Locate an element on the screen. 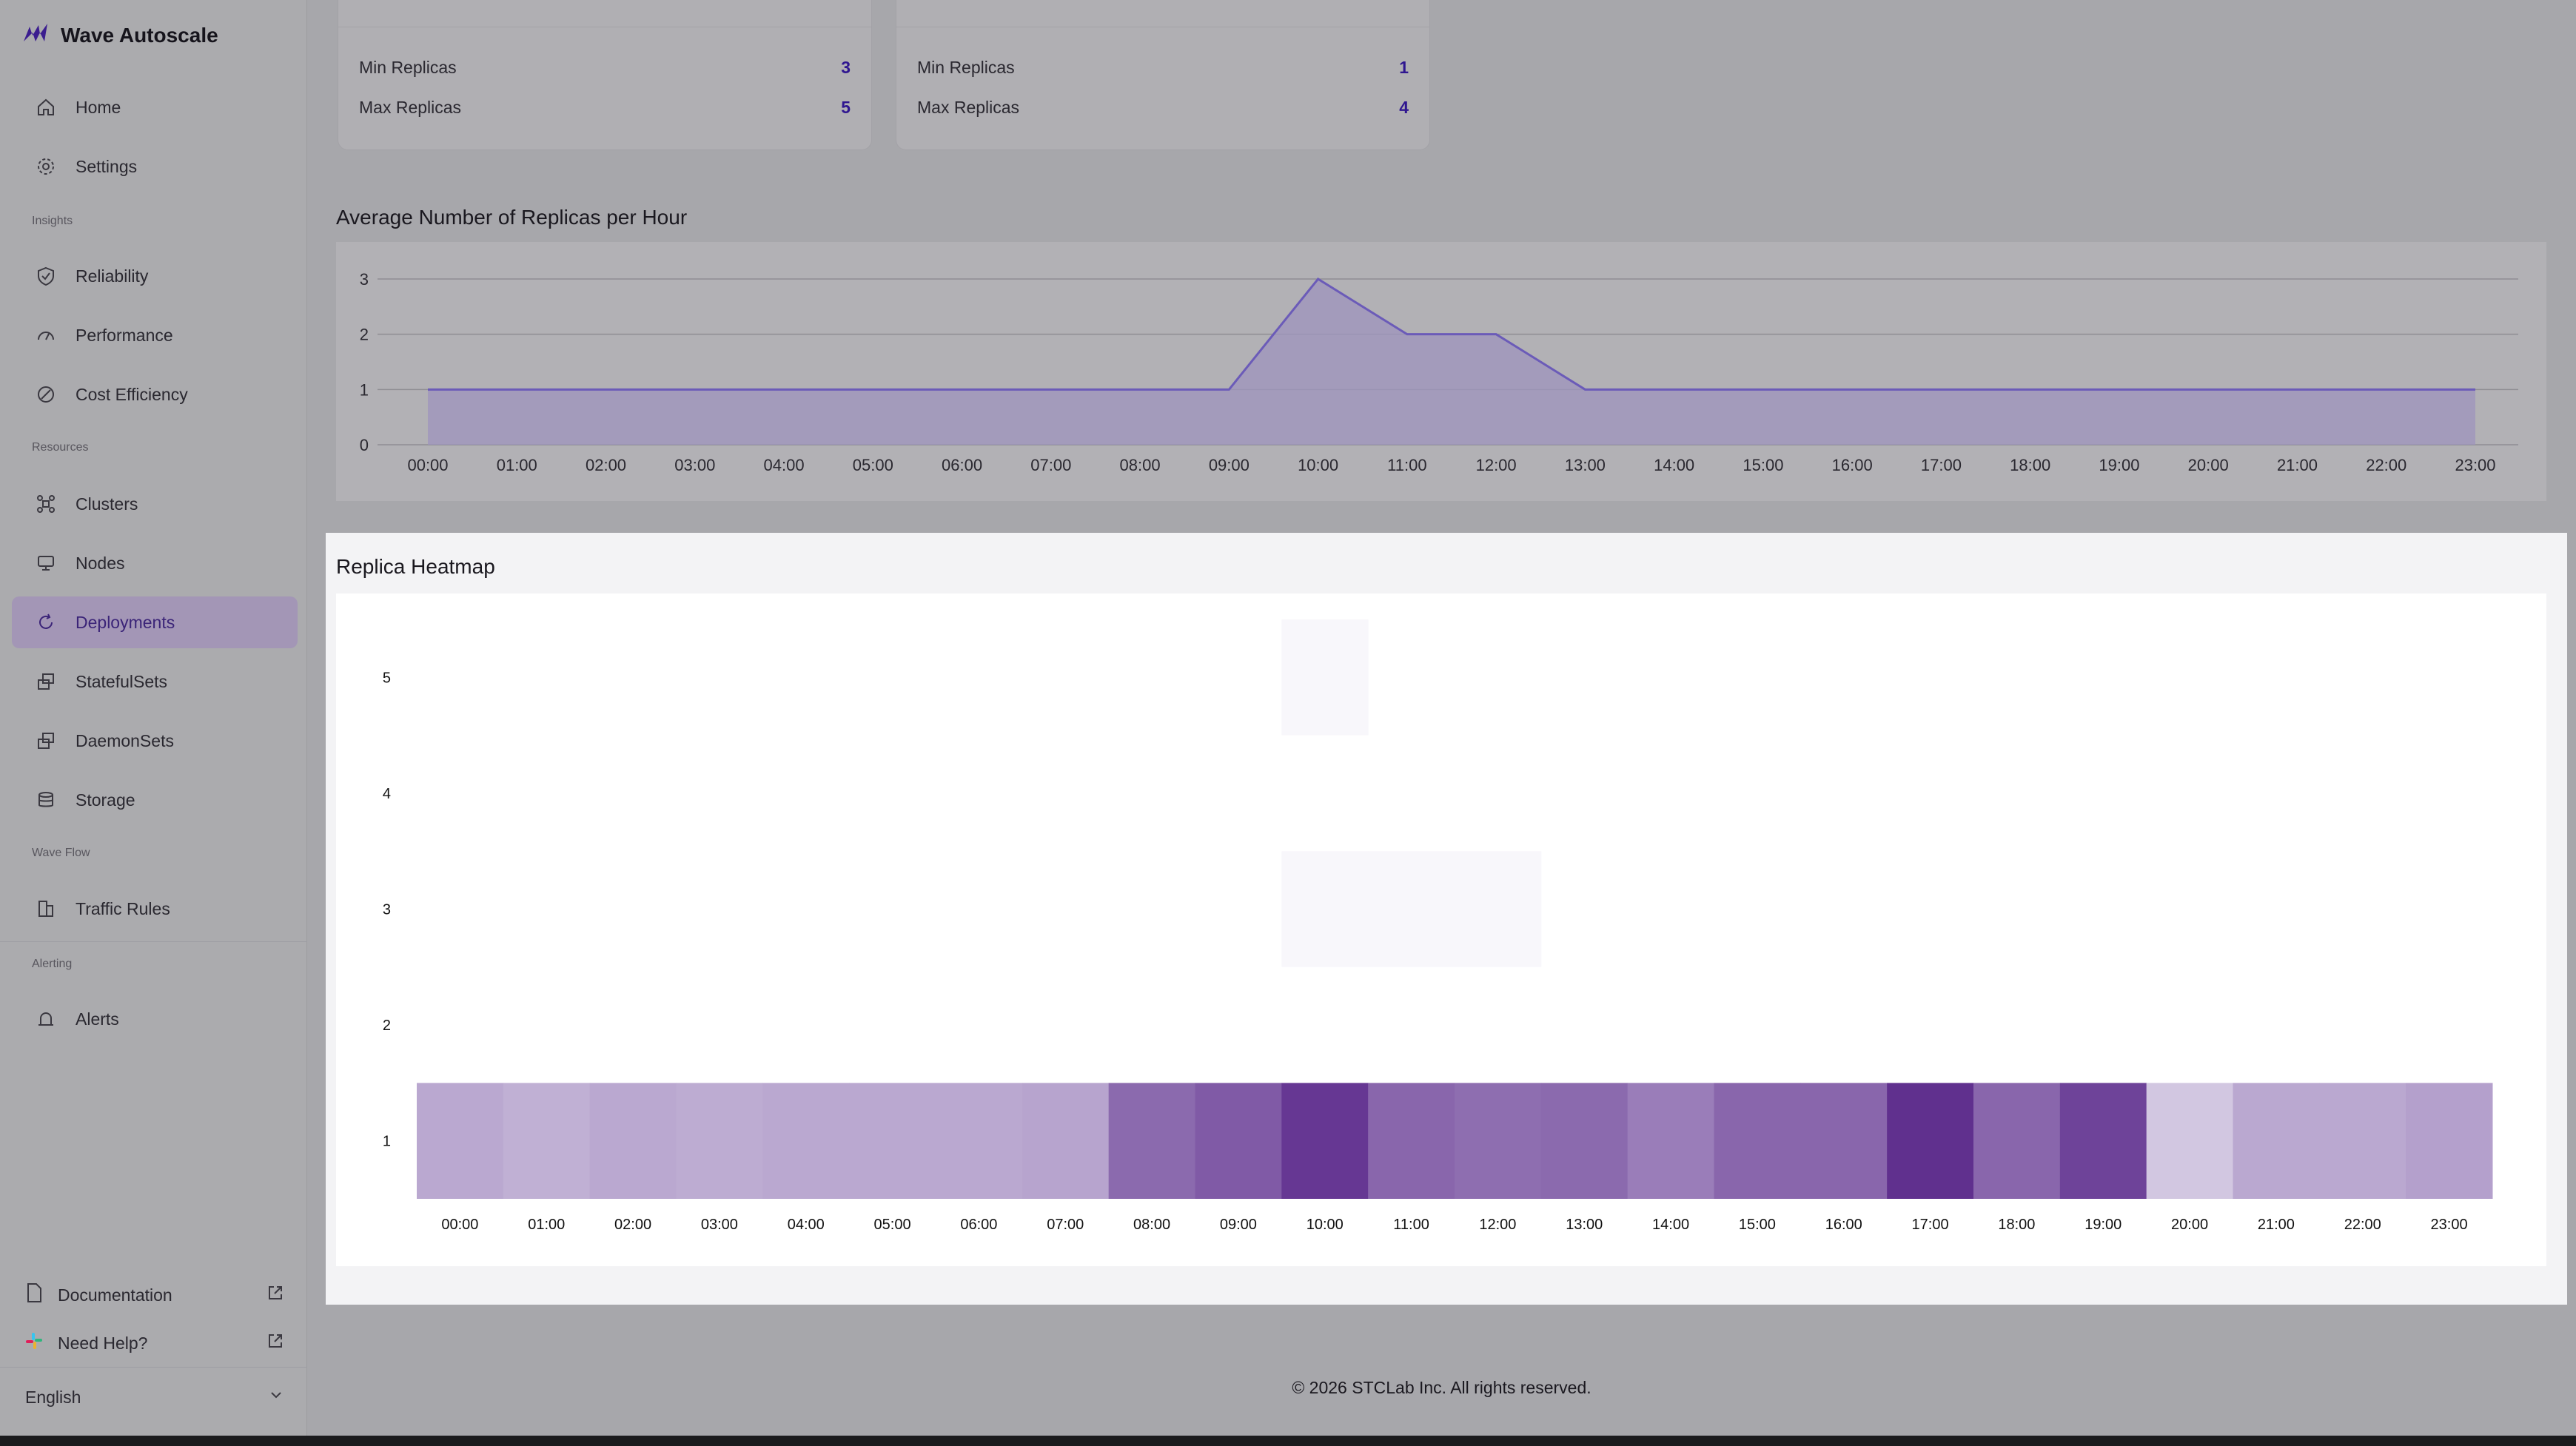 The image size is (2576, 1446). x-tick-label: 23:00 is located at coordinates (2475, 465).